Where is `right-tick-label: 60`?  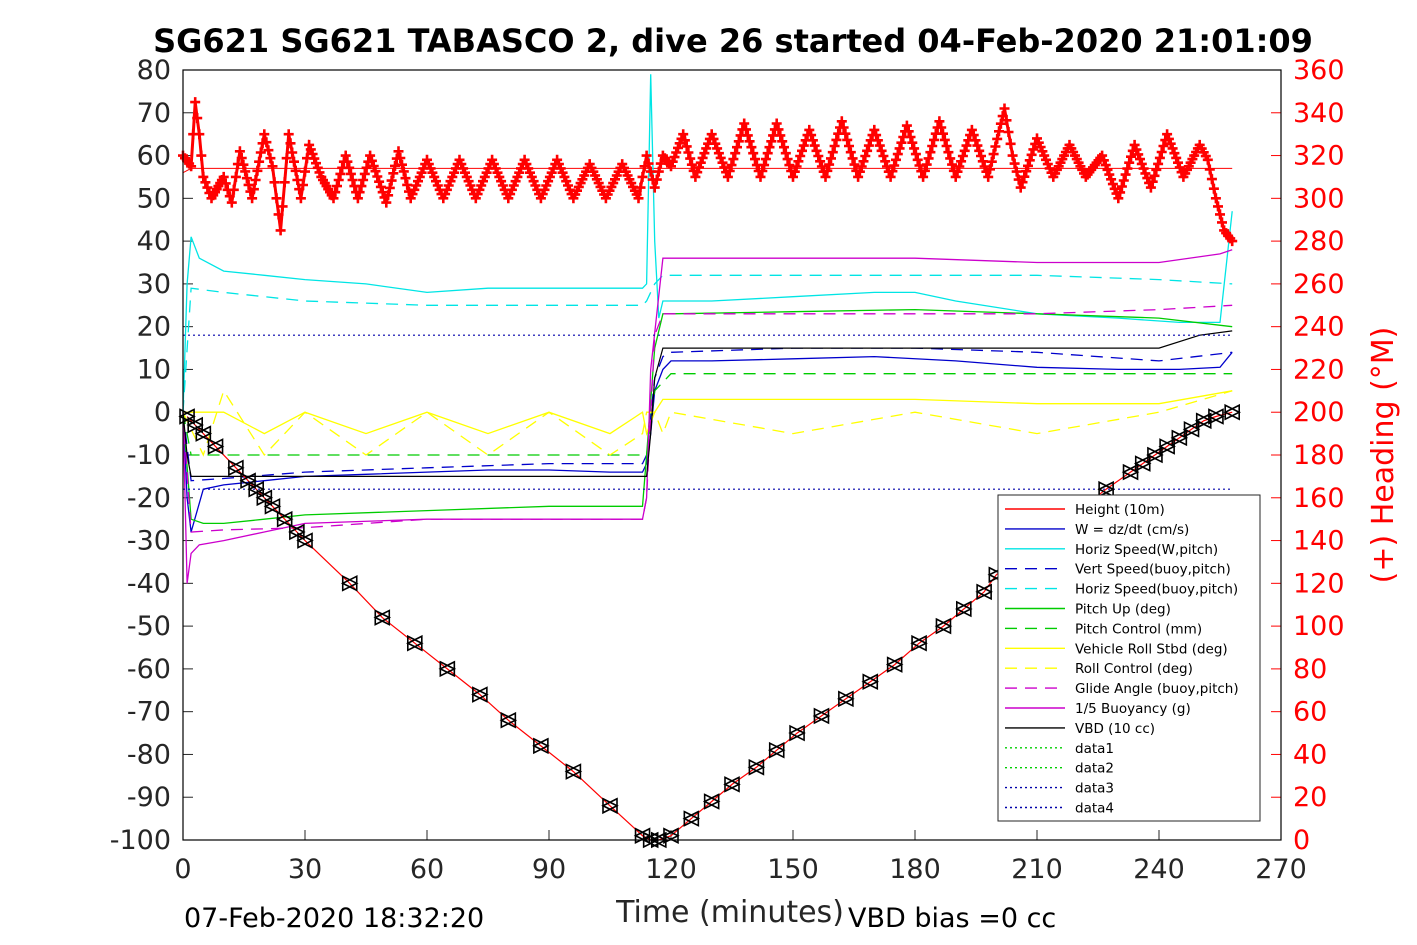
right-tick-label: 60 is located at coordinates (1310, 712).